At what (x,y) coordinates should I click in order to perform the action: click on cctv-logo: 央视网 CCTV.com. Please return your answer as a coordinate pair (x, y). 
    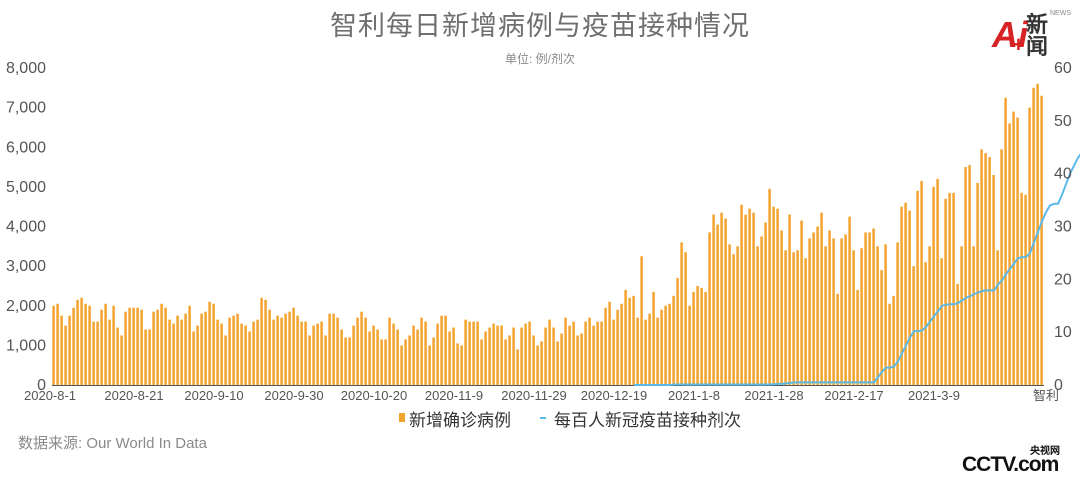
    Looking at the image, I should click on (1018, 459).